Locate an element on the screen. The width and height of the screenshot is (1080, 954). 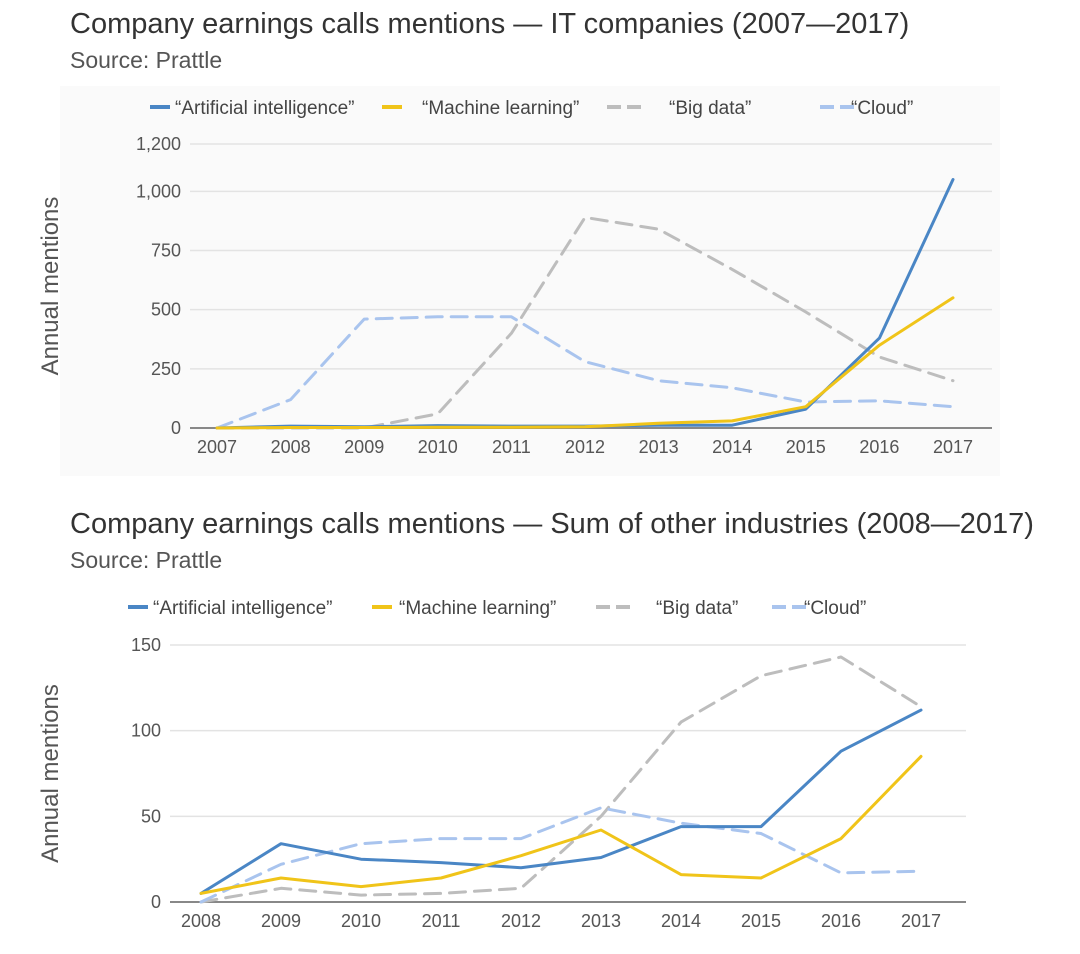
y-tick-label: 1,000 is located at coordinates (158, 191).